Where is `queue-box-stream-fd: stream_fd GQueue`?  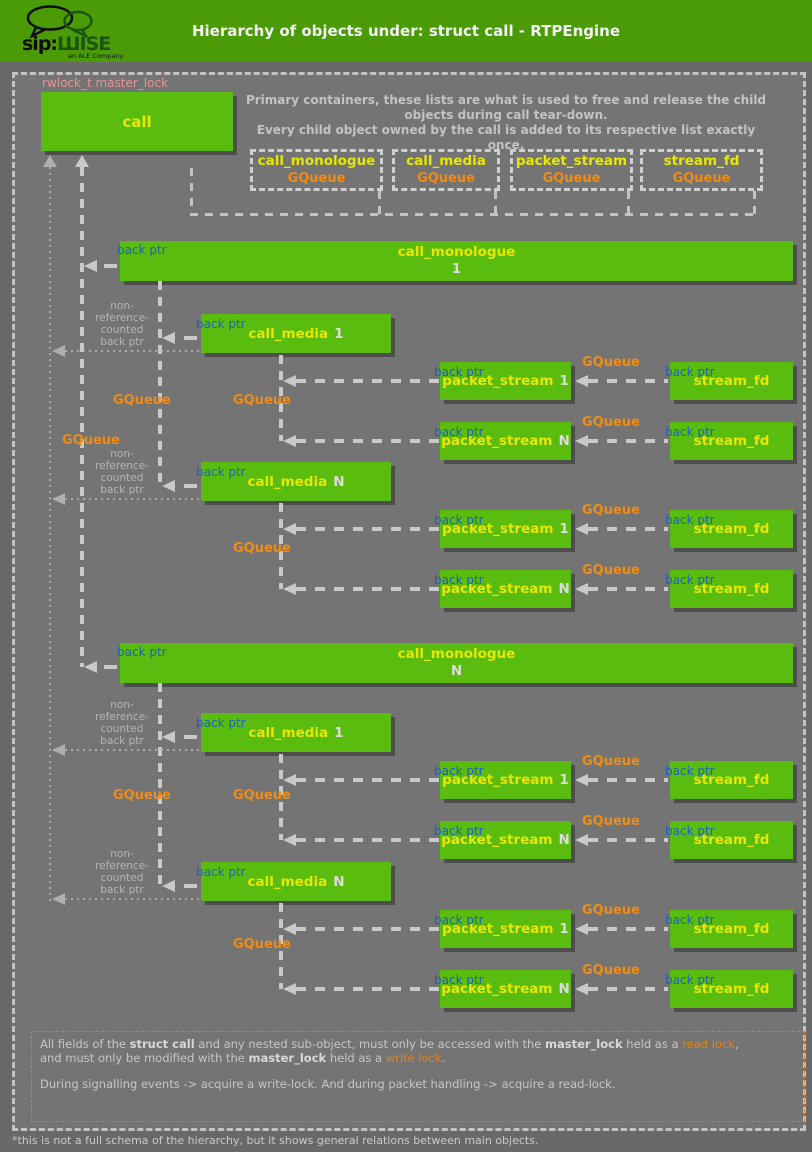
queue-box-stream-fd: stream_fd GQueue is located at coordinates (701, 170).